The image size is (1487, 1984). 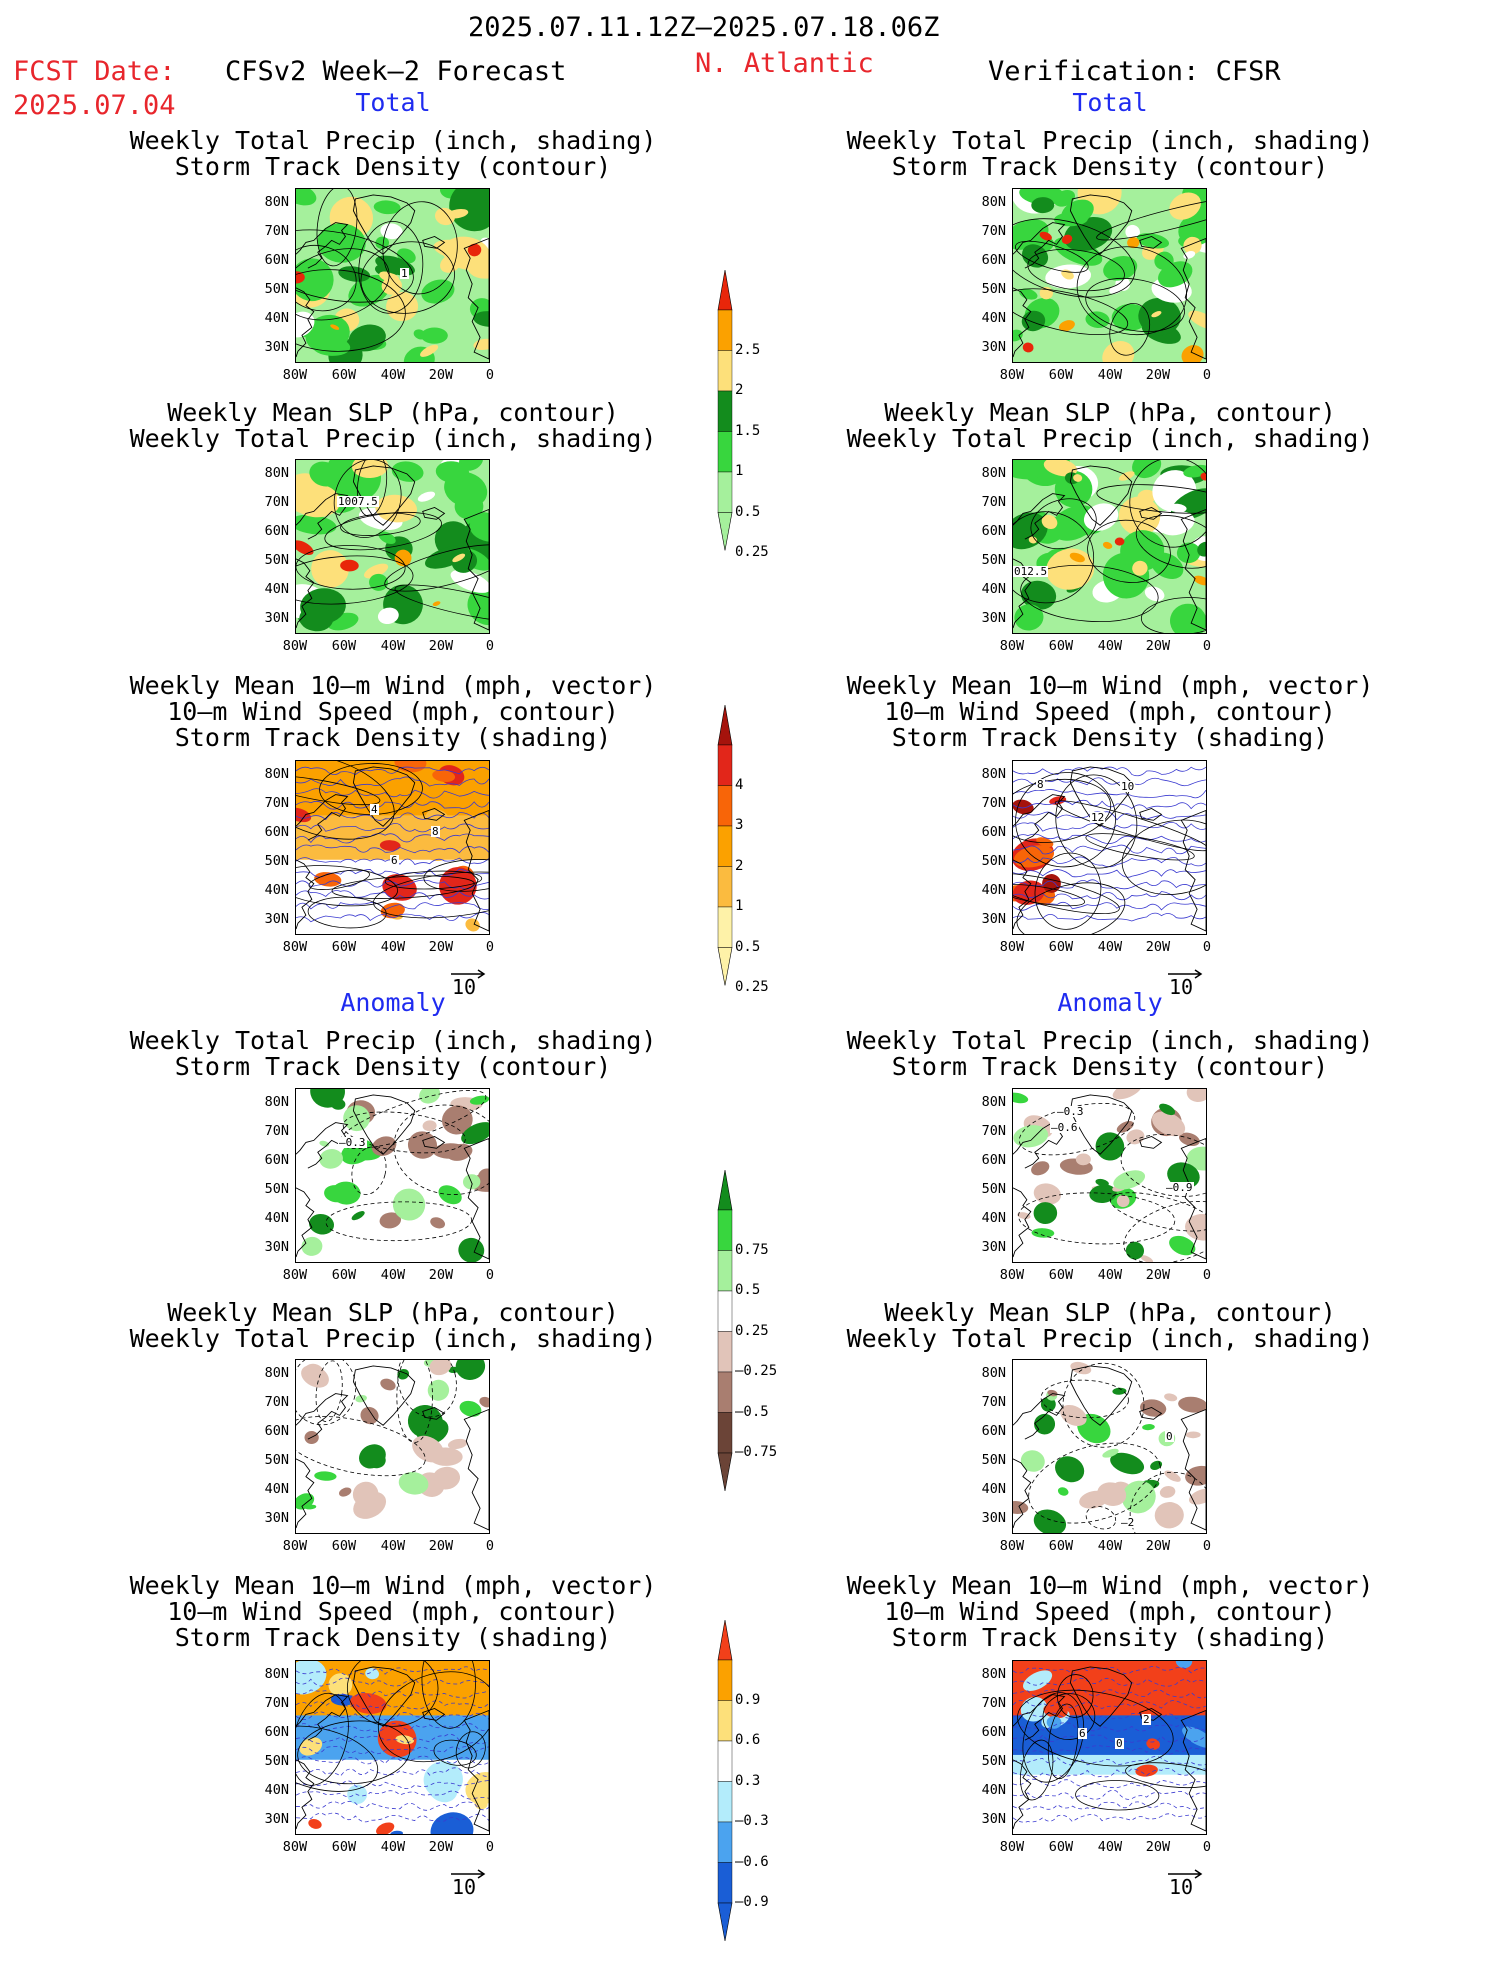 What do you see at coordinates (404, 273) in the screenshot?
I see `contour-label: 1` at bounding box center [404, 273].